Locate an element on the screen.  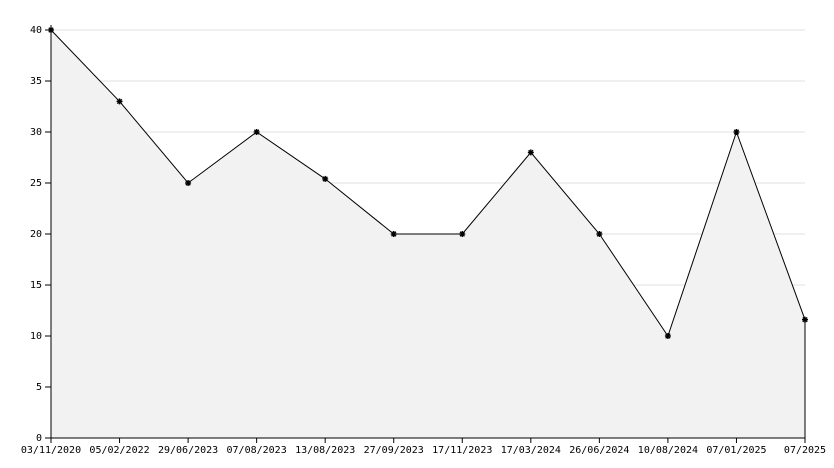
y-tick-label: 20 is located at coordinates (36, 234).